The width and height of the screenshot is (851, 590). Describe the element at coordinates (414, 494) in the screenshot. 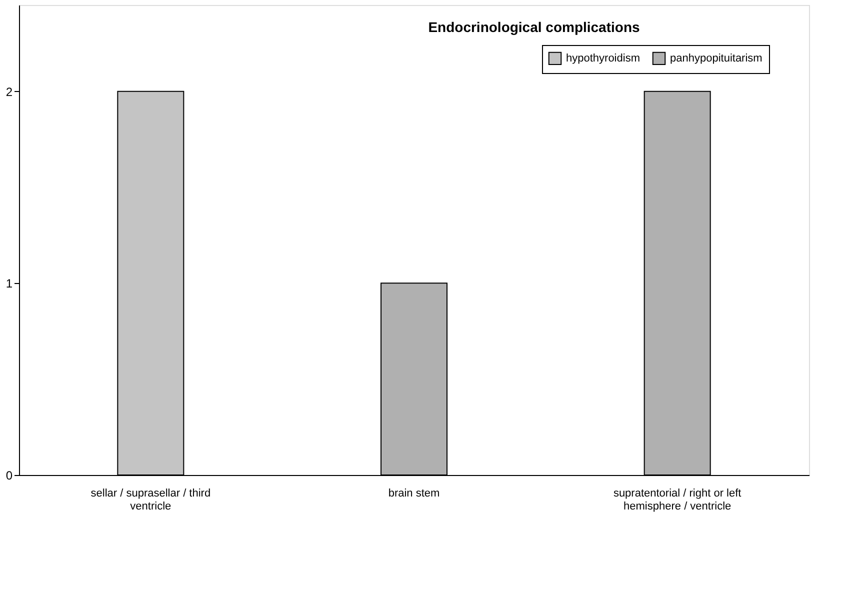

I see `x-tick-label: brain stem` at that location.